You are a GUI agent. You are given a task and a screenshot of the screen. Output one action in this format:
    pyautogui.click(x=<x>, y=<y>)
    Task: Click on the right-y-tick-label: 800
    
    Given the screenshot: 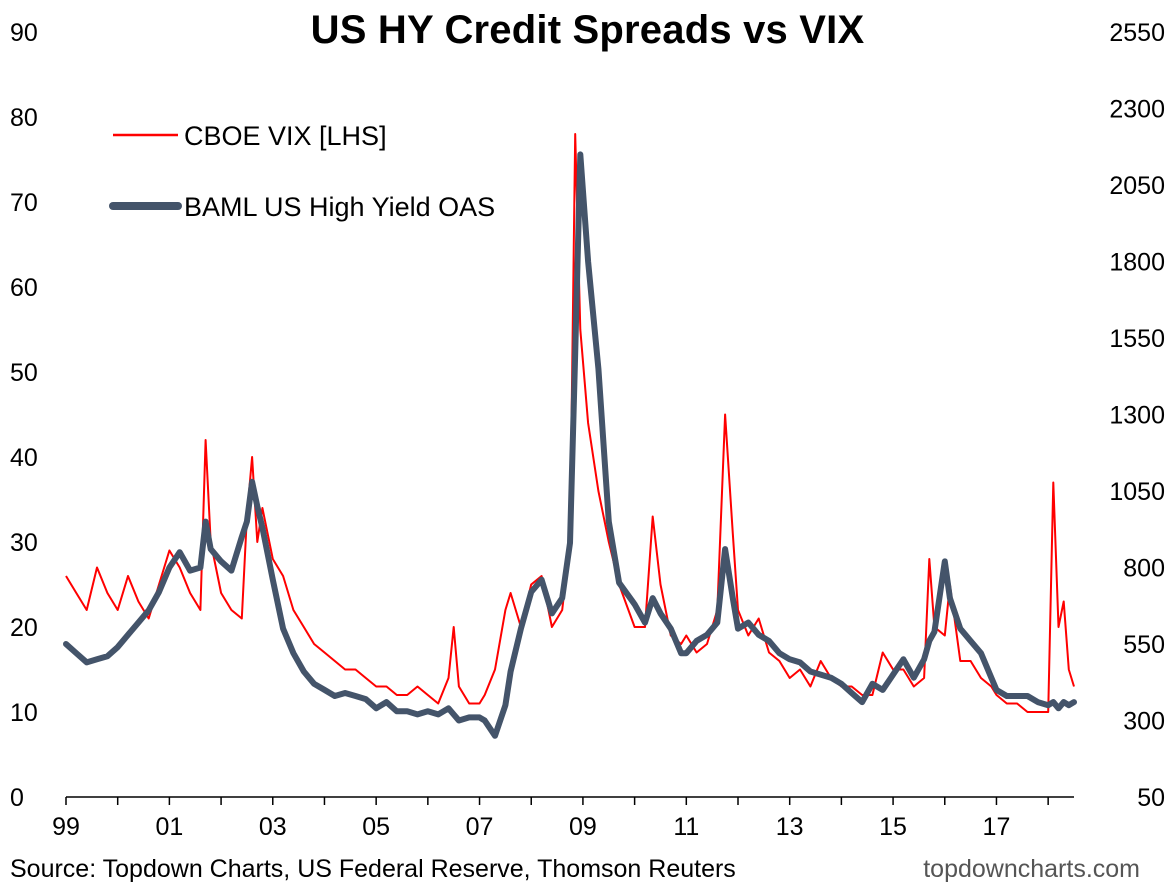 What is the action you would take?
    pyautogui.click(x=1144, y=569)
    